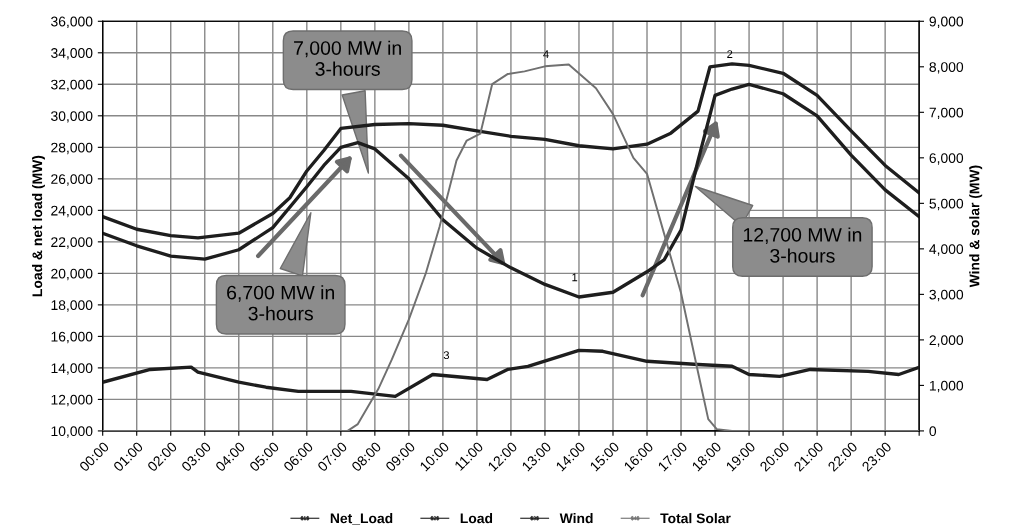 The height and width of the screenshot is (532, 1027). I want to click on y-tick-label: 36,000, so click(72, 22).